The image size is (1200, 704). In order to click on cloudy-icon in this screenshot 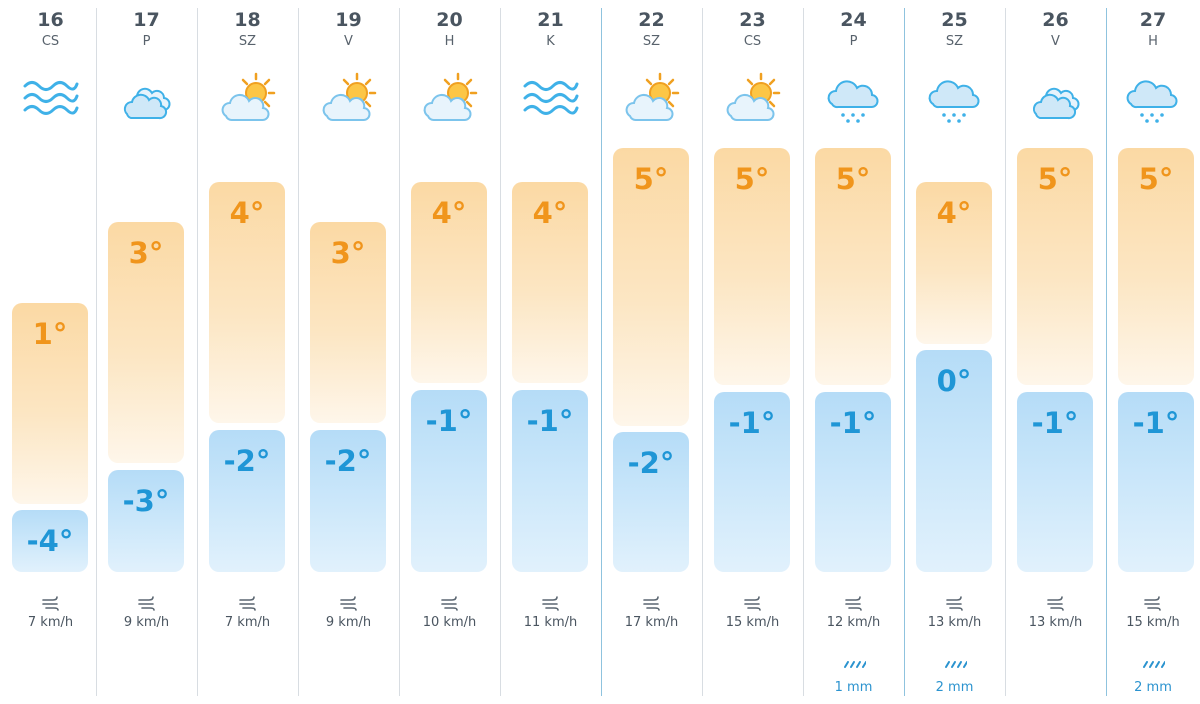, I will do `click(1055, 103)`.